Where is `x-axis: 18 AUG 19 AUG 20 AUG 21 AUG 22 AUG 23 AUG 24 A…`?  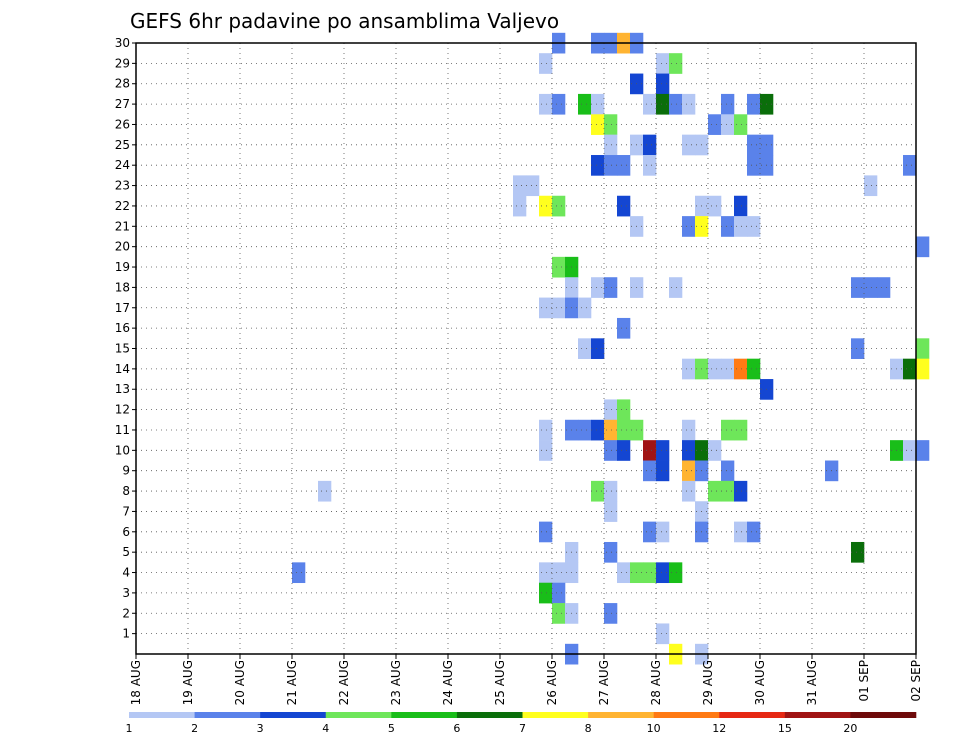 x-axis: 18 AUG 19 AUG 20 AUG 21 AUG 22 AUG 23 AUG 24 A… is located at coordinates (526, 679).